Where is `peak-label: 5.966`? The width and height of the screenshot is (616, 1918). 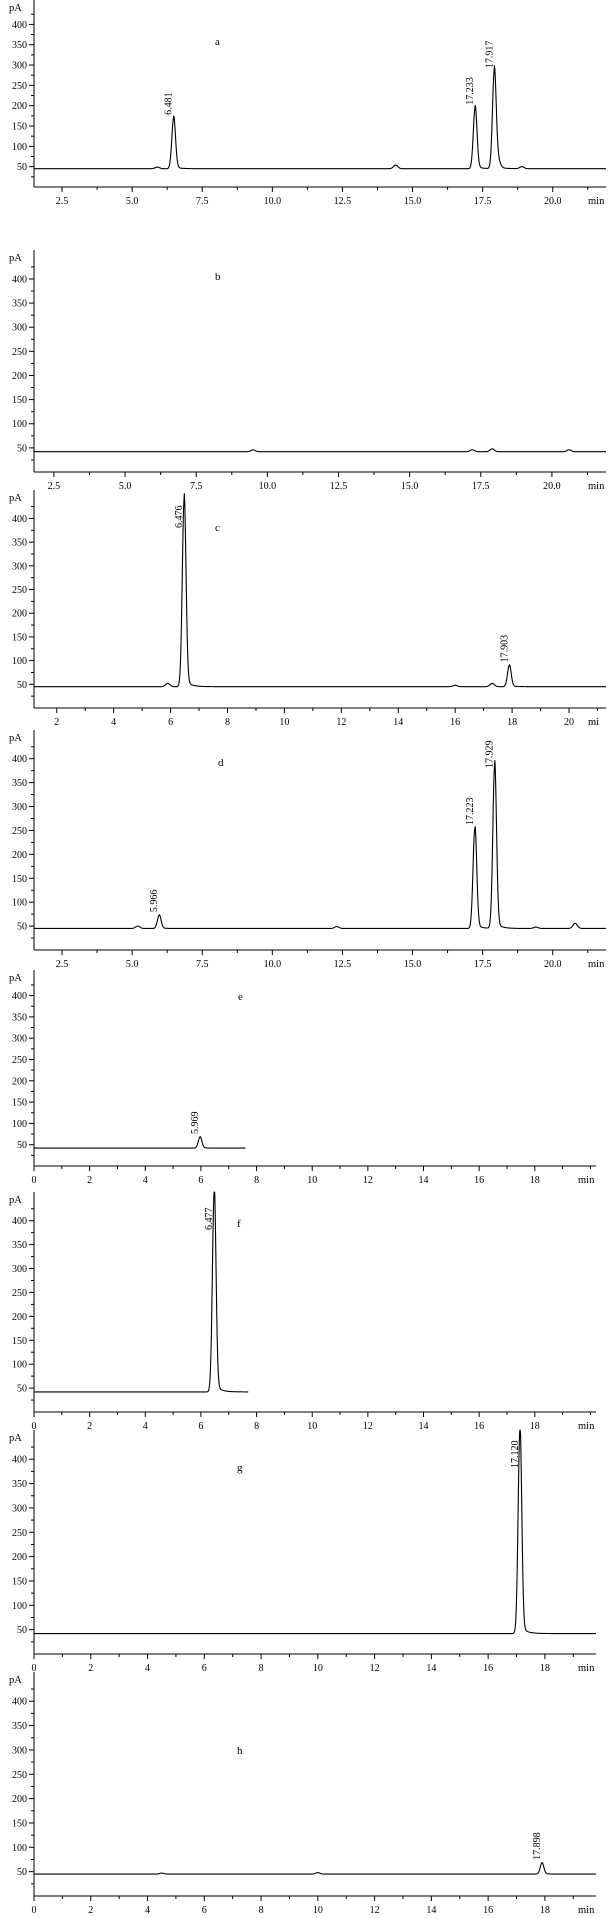
peak-label: 5.966 is located at coordinates (154, 901).